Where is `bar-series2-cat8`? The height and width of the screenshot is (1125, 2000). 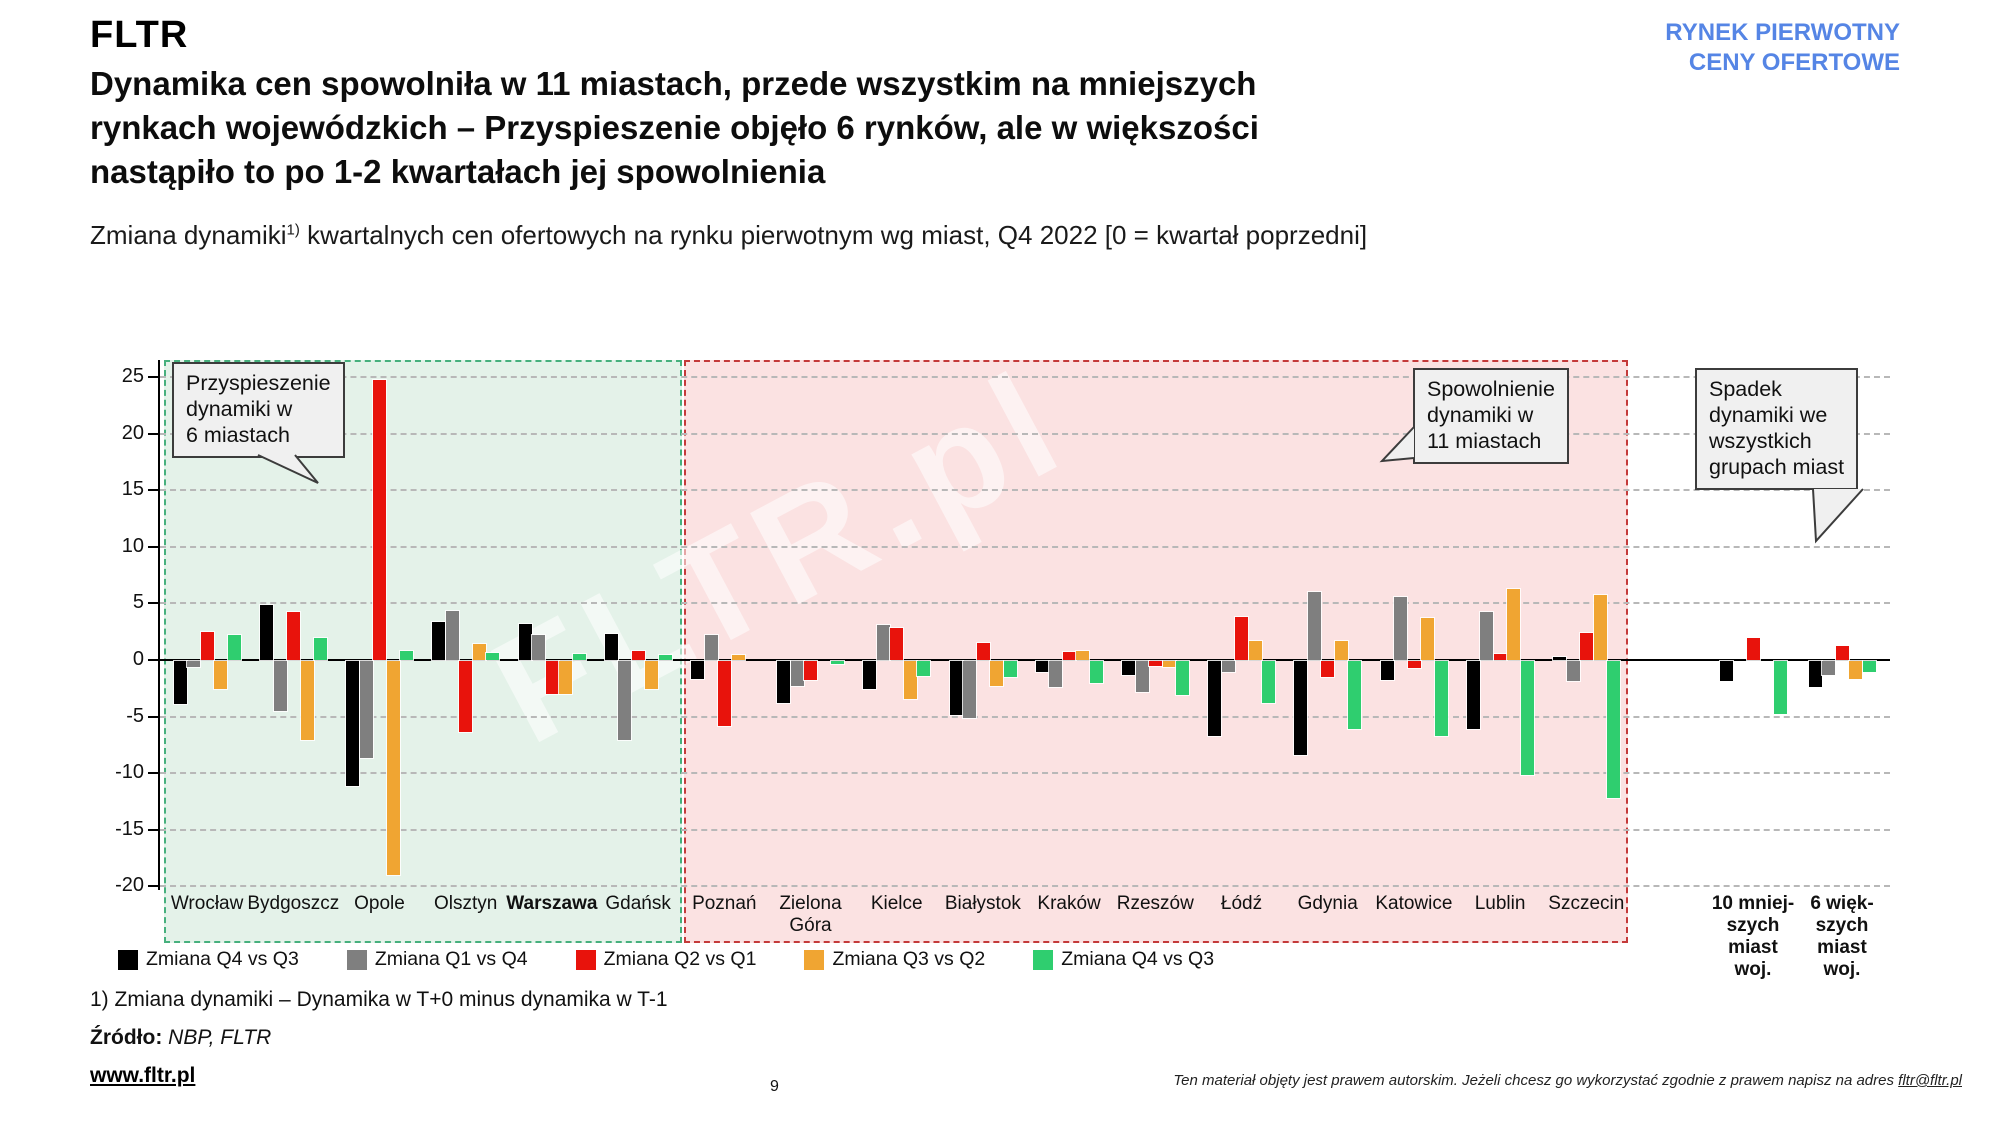 bar-series2-cat8 is located at coordinates (897, 644).